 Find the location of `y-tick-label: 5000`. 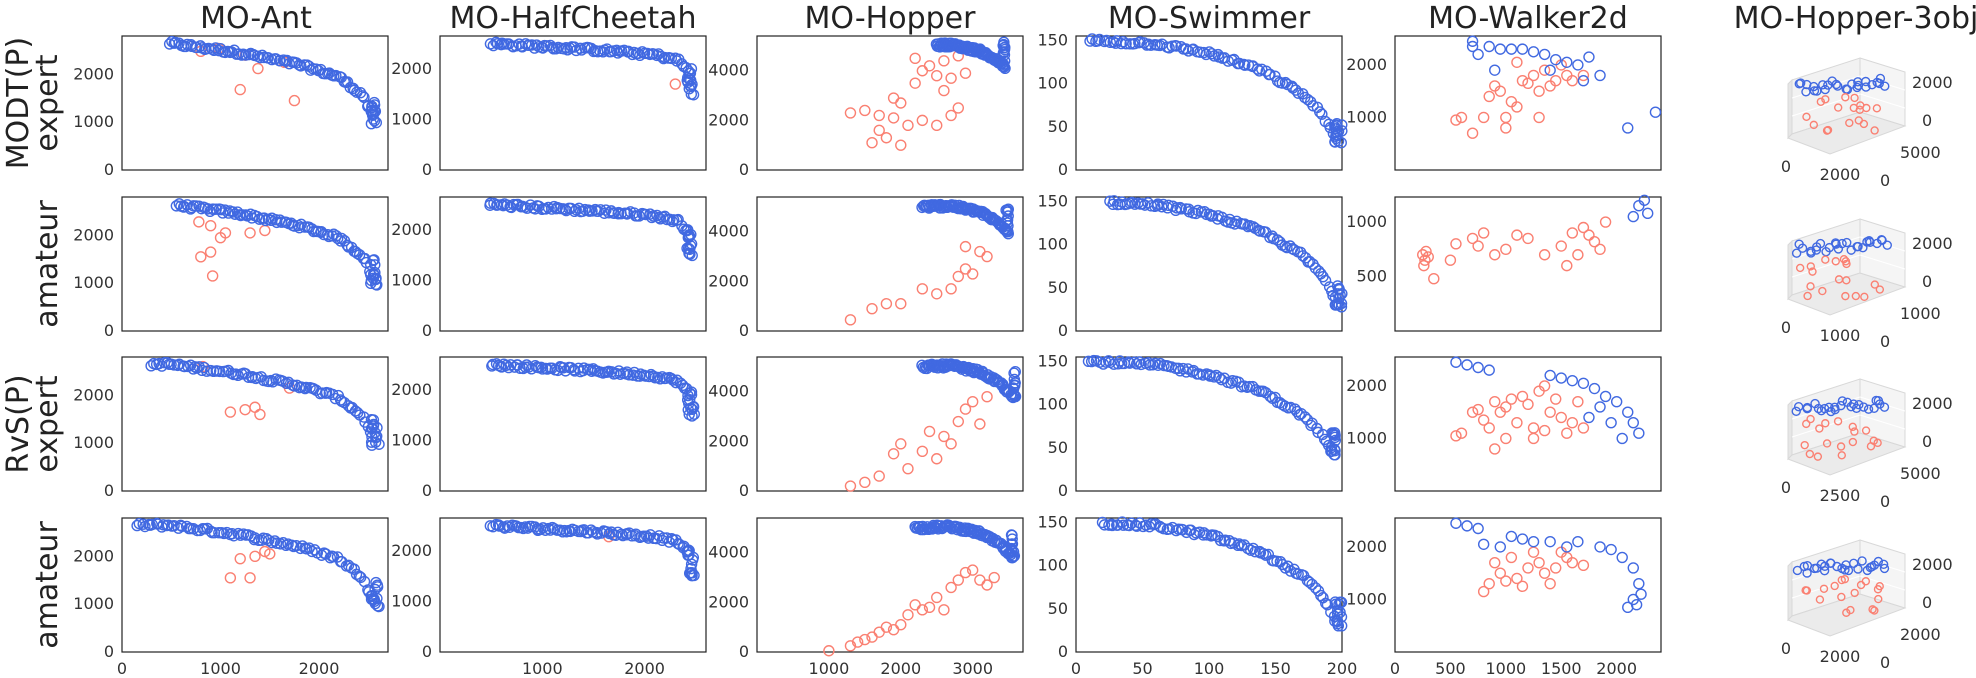

y-tick-label: 5000 is located at coordinates (1920, 473).